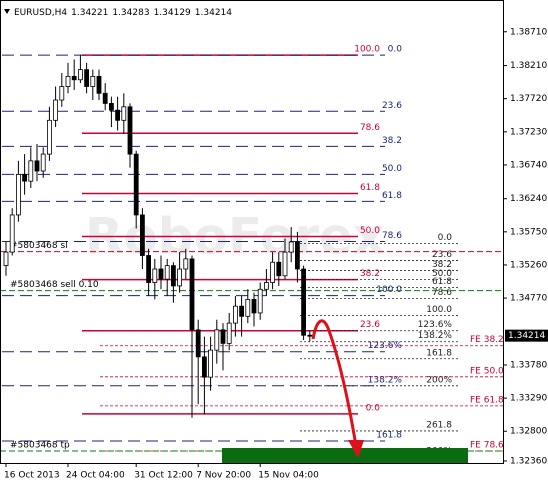 This screenshot has height=485, width=548. What do you see at coordinates (528, 66) in the screenshot?
I see `y-tick-label: 1.38210` at bounding box center [528, 66].